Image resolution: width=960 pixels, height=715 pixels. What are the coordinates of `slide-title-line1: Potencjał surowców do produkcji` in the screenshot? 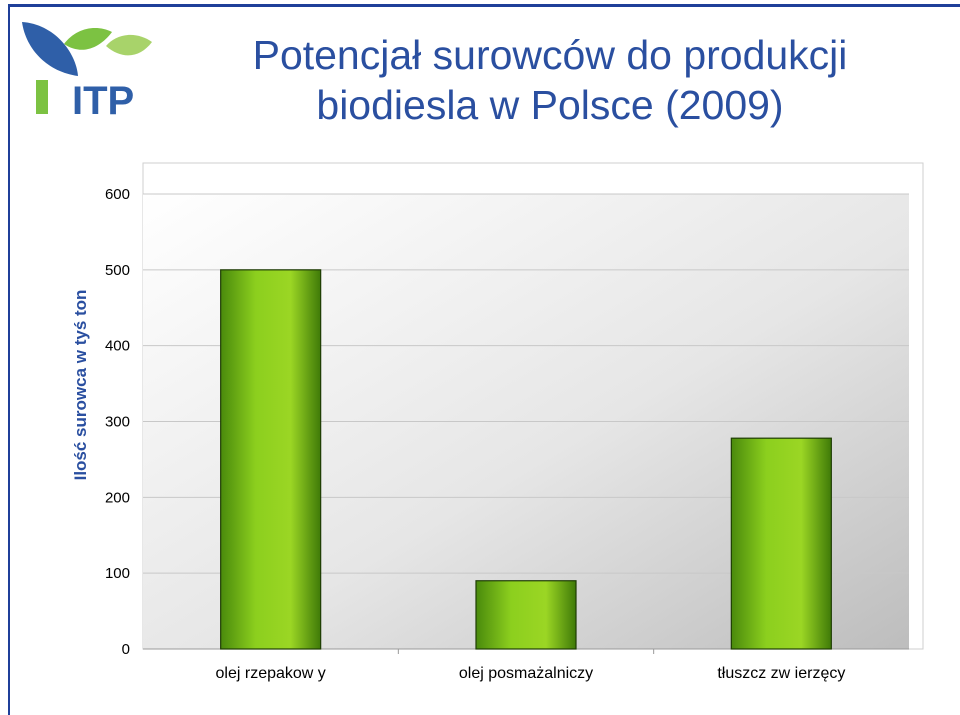 It's located at (550, 55).